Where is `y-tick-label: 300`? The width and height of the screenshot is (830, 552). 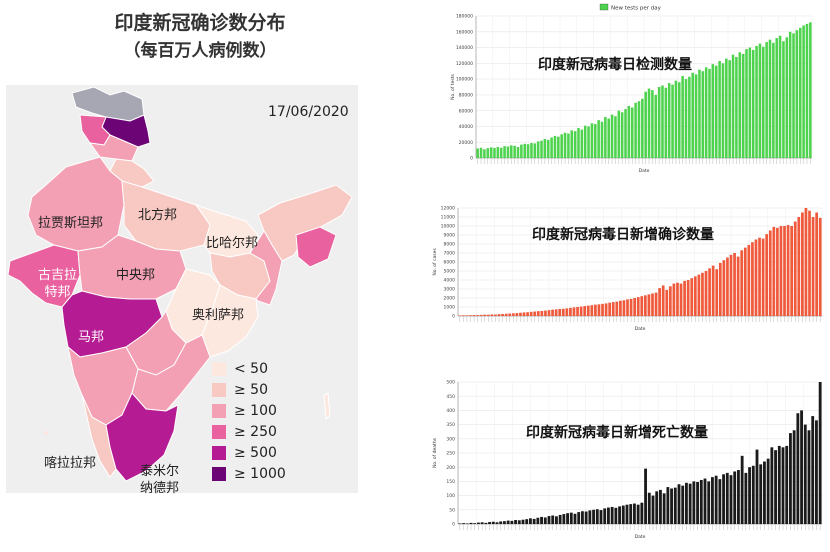 y-tick-label: 300 is located at coordinates (450, 439).